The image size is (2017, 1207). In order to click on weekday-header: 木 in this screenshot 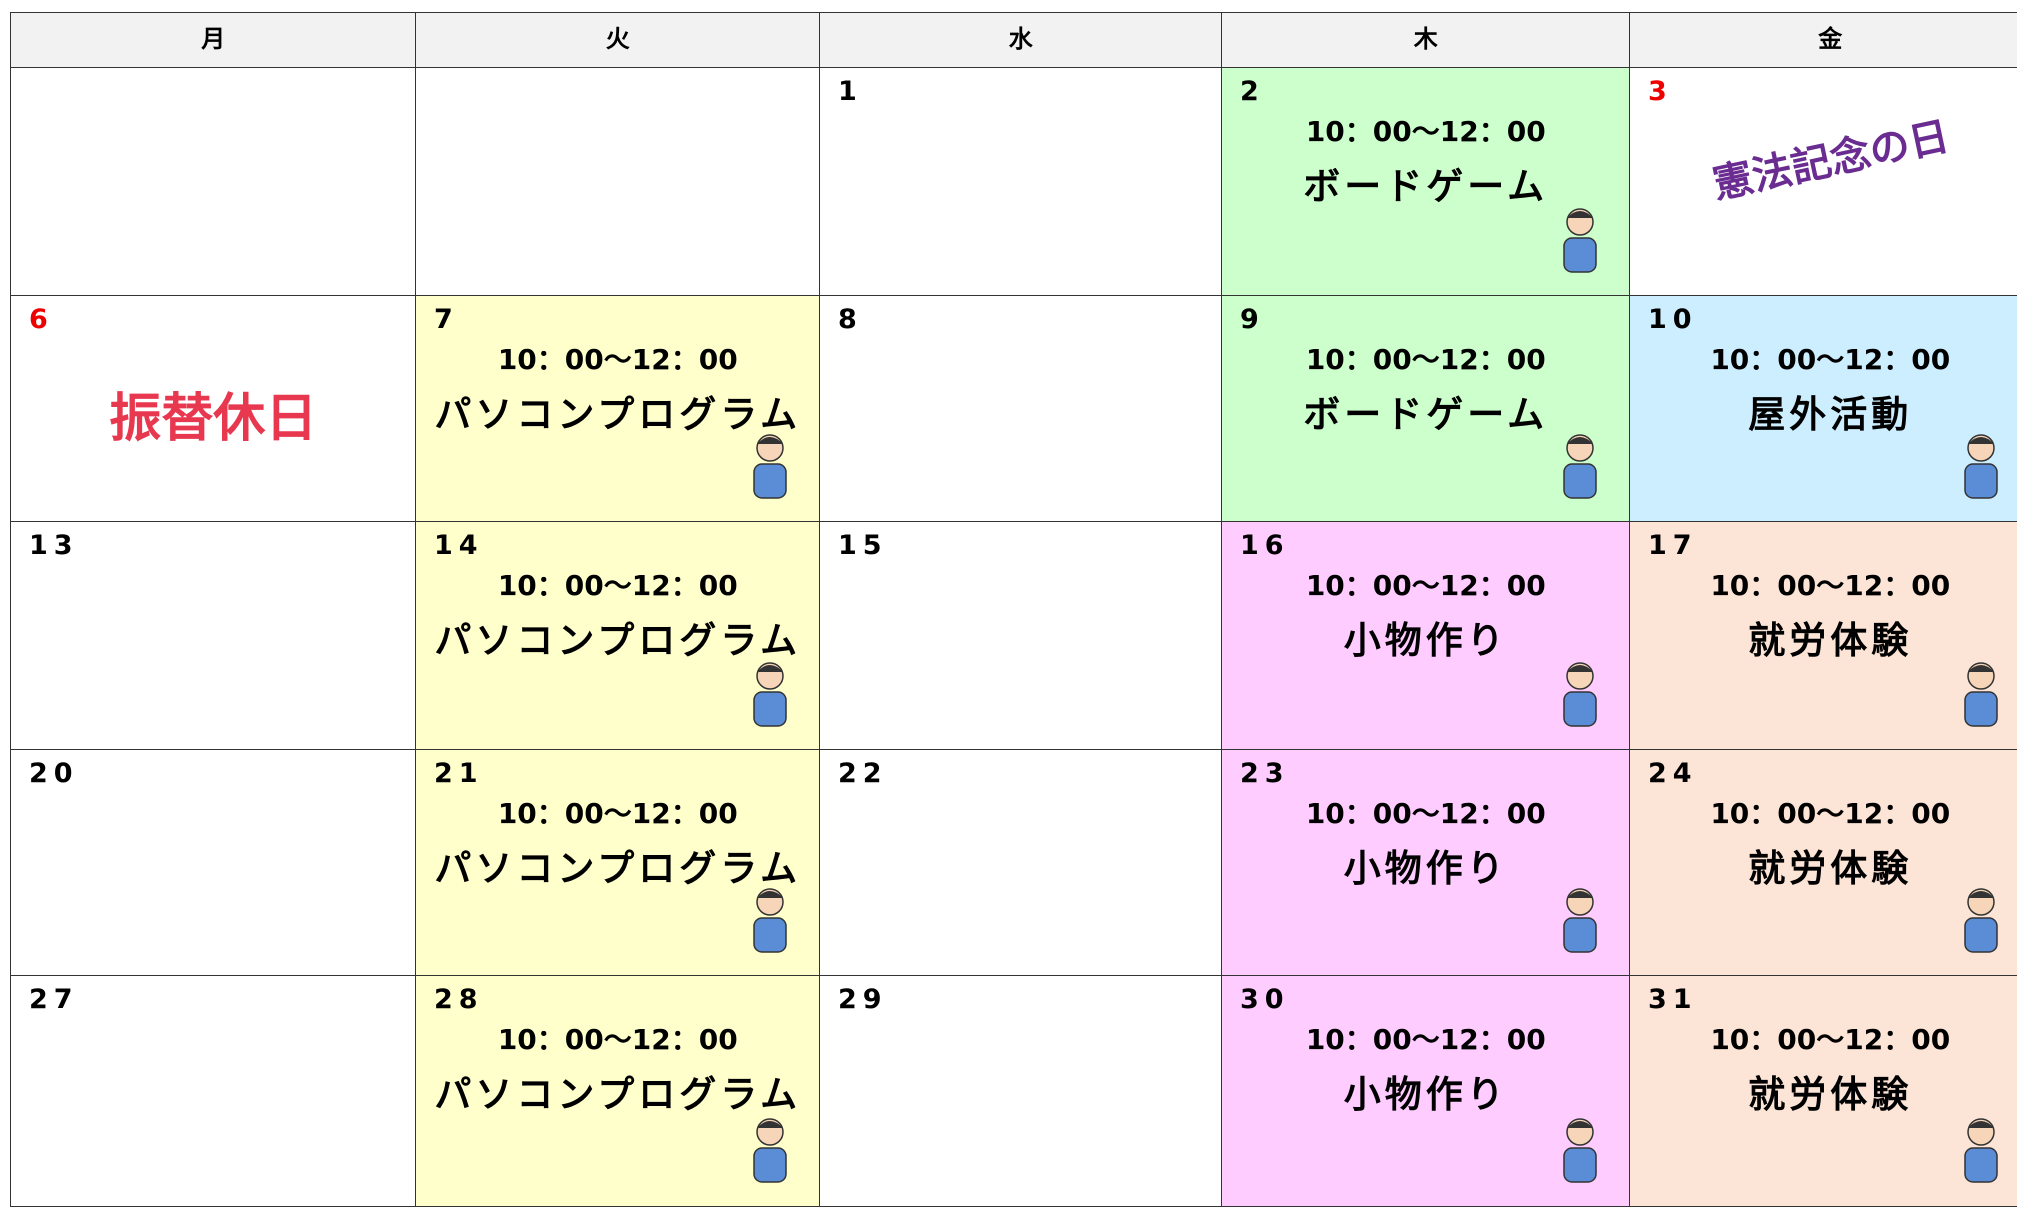, I will do `click(1426, 40)`.